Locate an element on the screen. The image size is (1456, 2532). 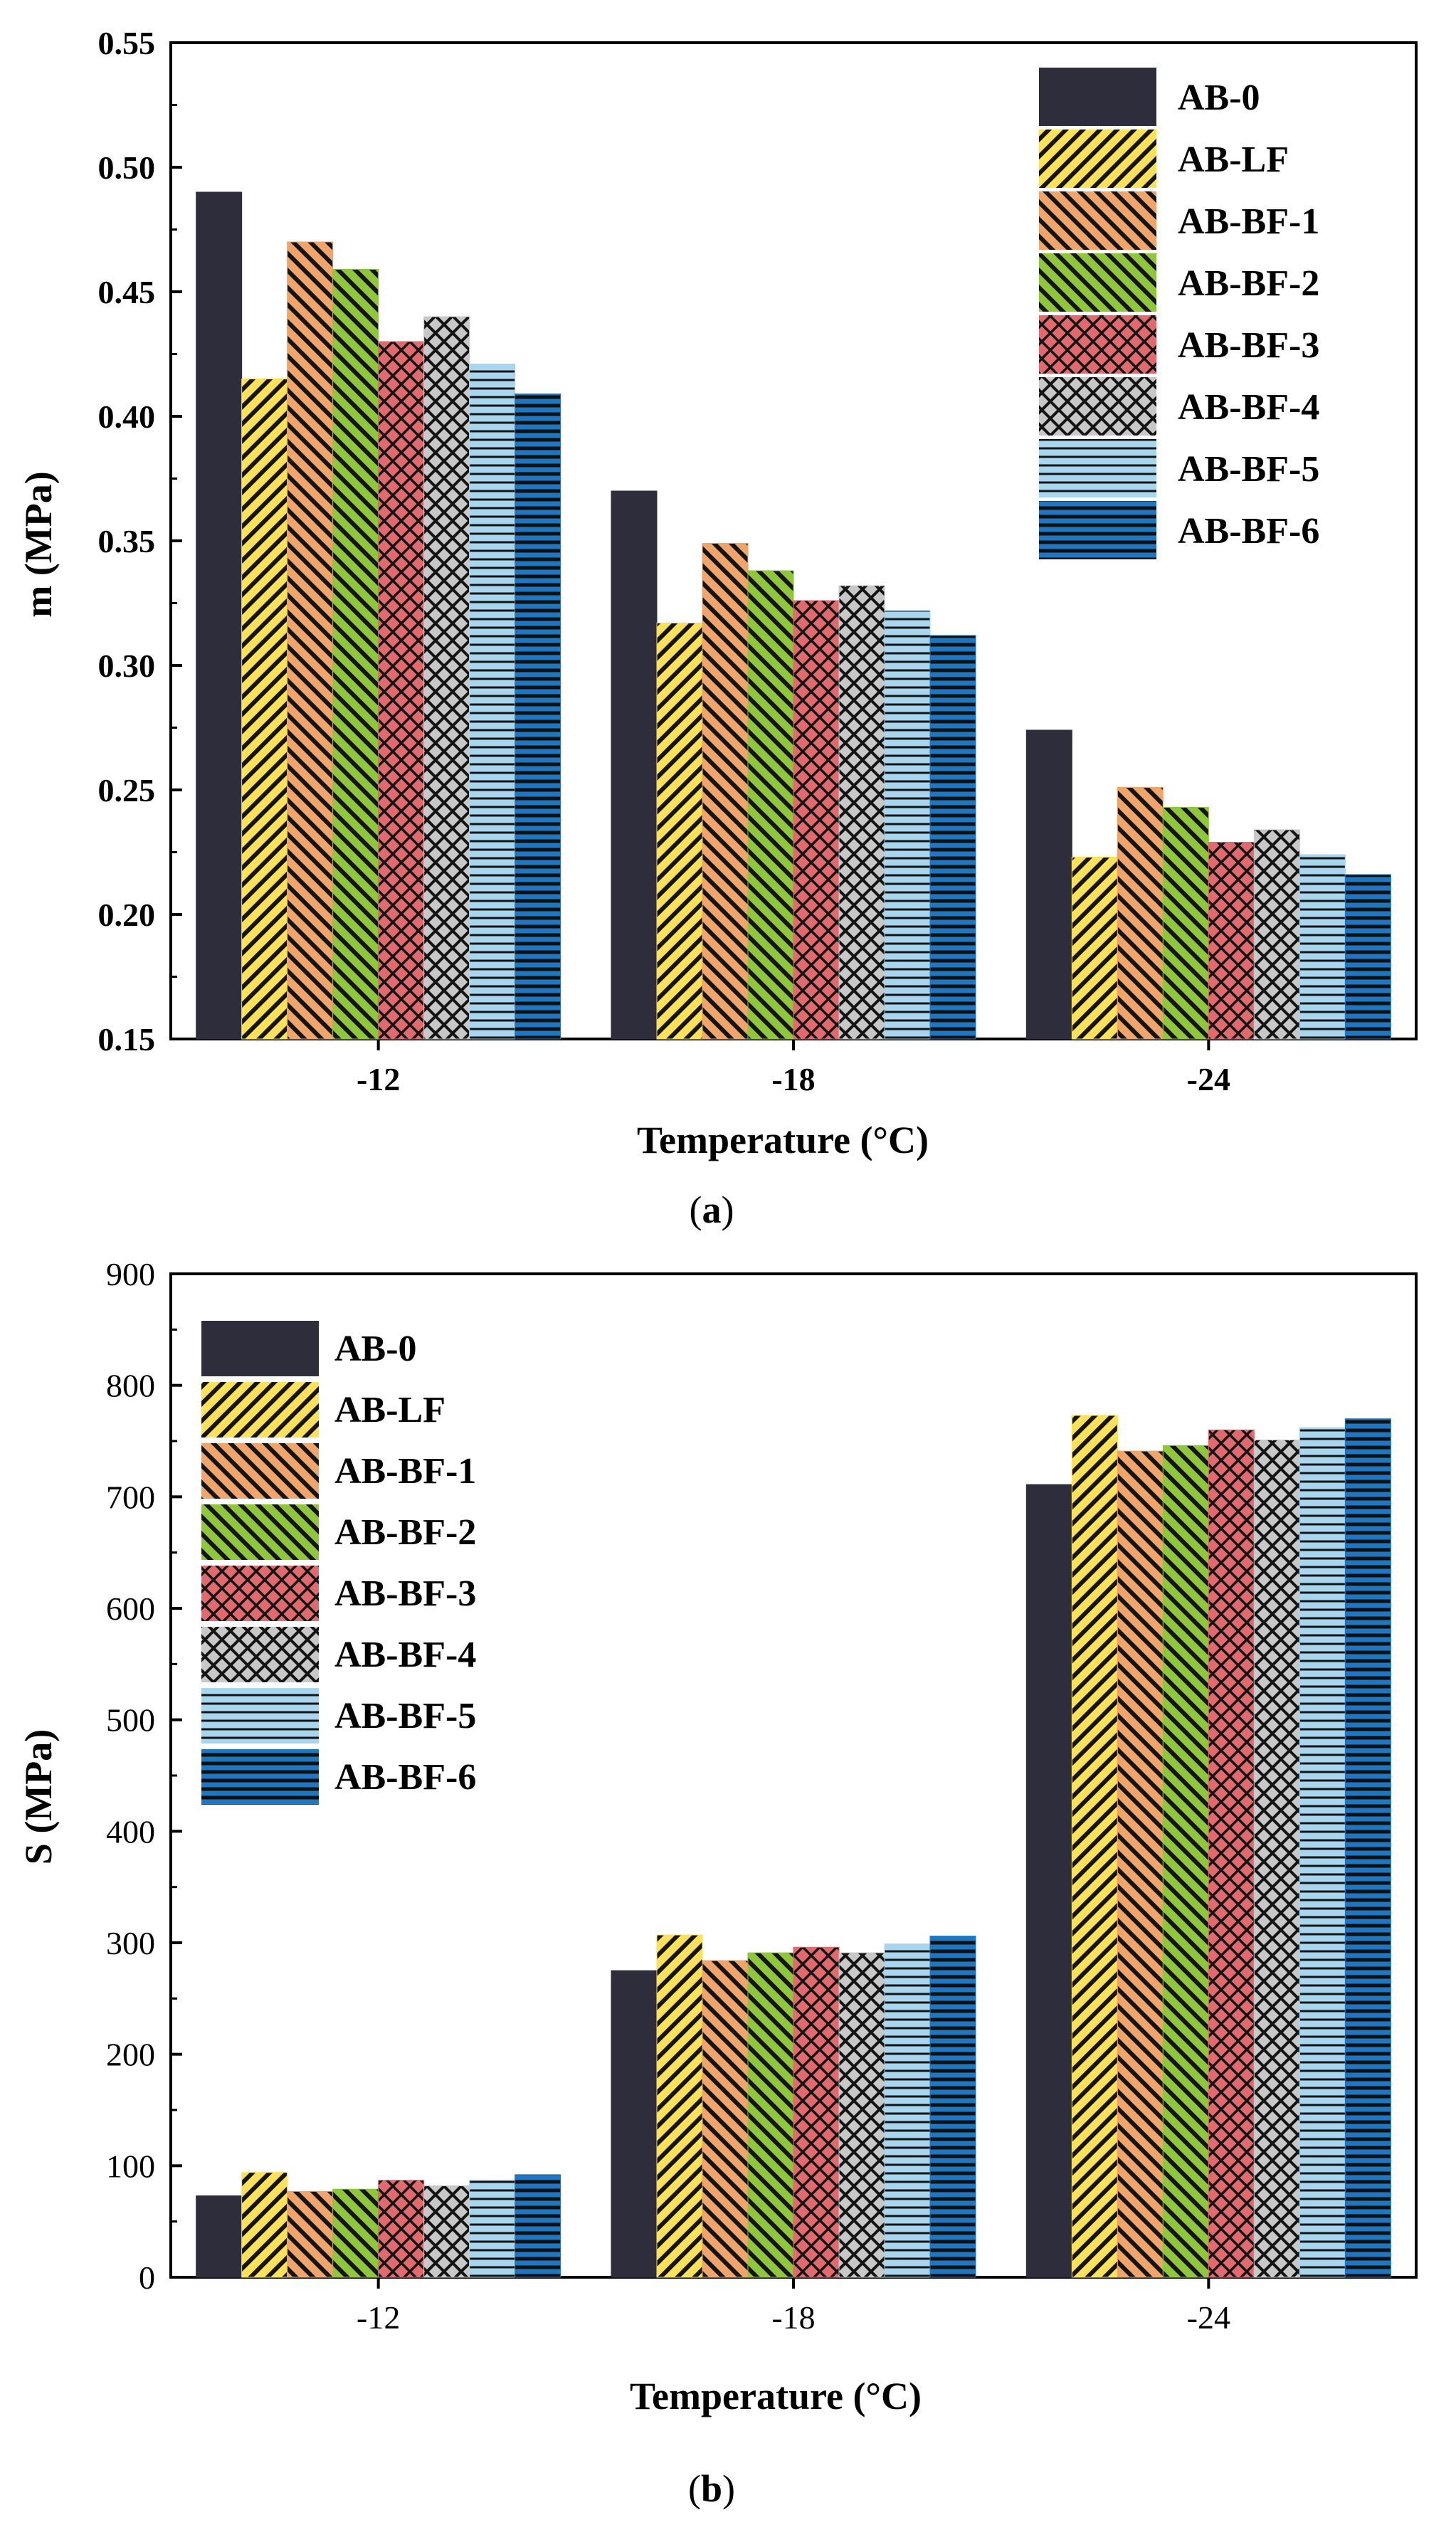
panel-label-text: a is located at coordinates (712, 1209).